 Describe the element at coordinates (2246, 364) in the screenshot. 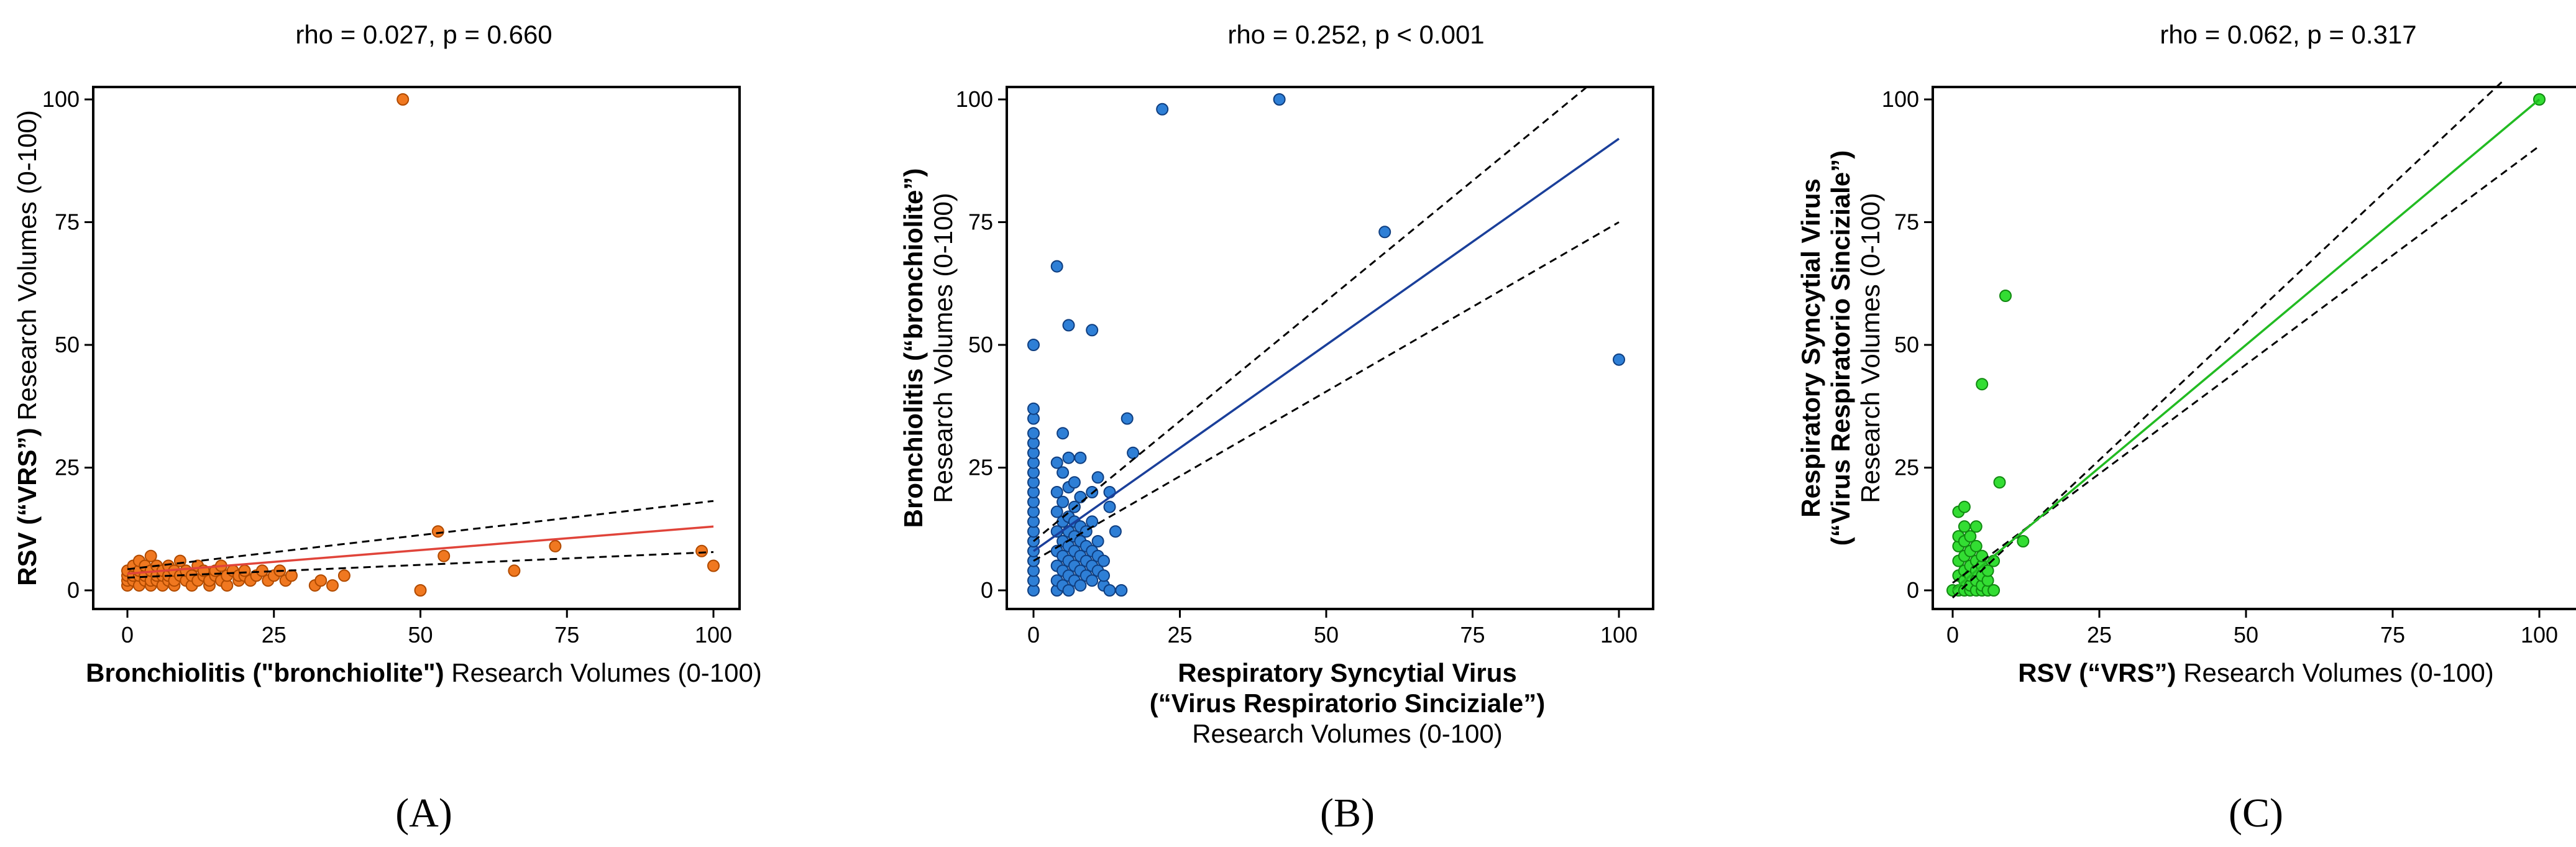

I see `panel-c-ci-lower-line` at that location.